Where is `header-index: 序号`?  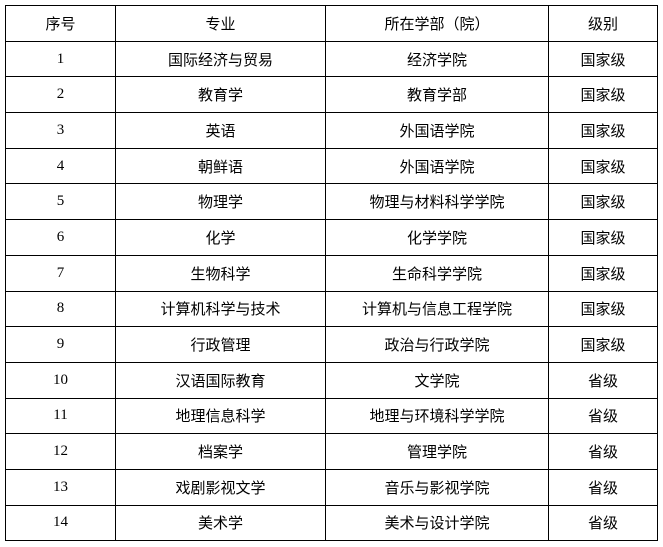
header-index: 序号 is located at coordinates (60, 23).